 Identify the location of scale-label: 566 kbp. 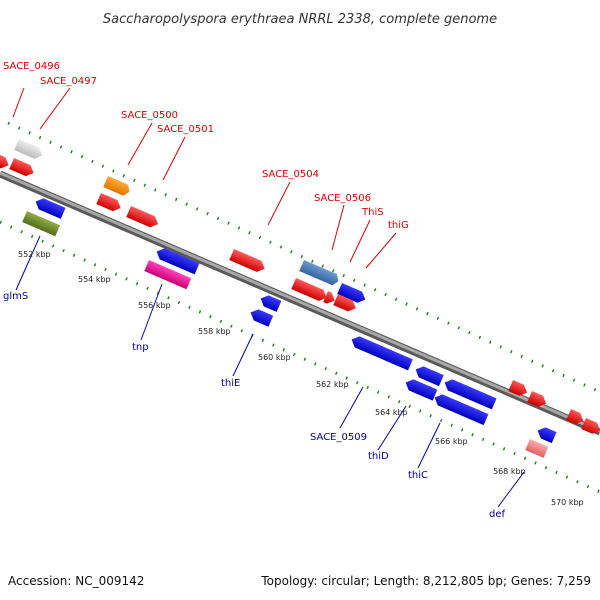
(451, 441).